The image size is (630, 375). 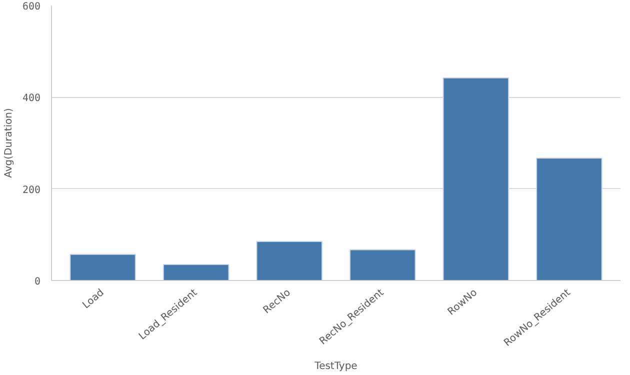 What do you see at coordinates (31, 98) in the screenshot?
I see `y-tick-label: 400` at bounding box center [31, 98].